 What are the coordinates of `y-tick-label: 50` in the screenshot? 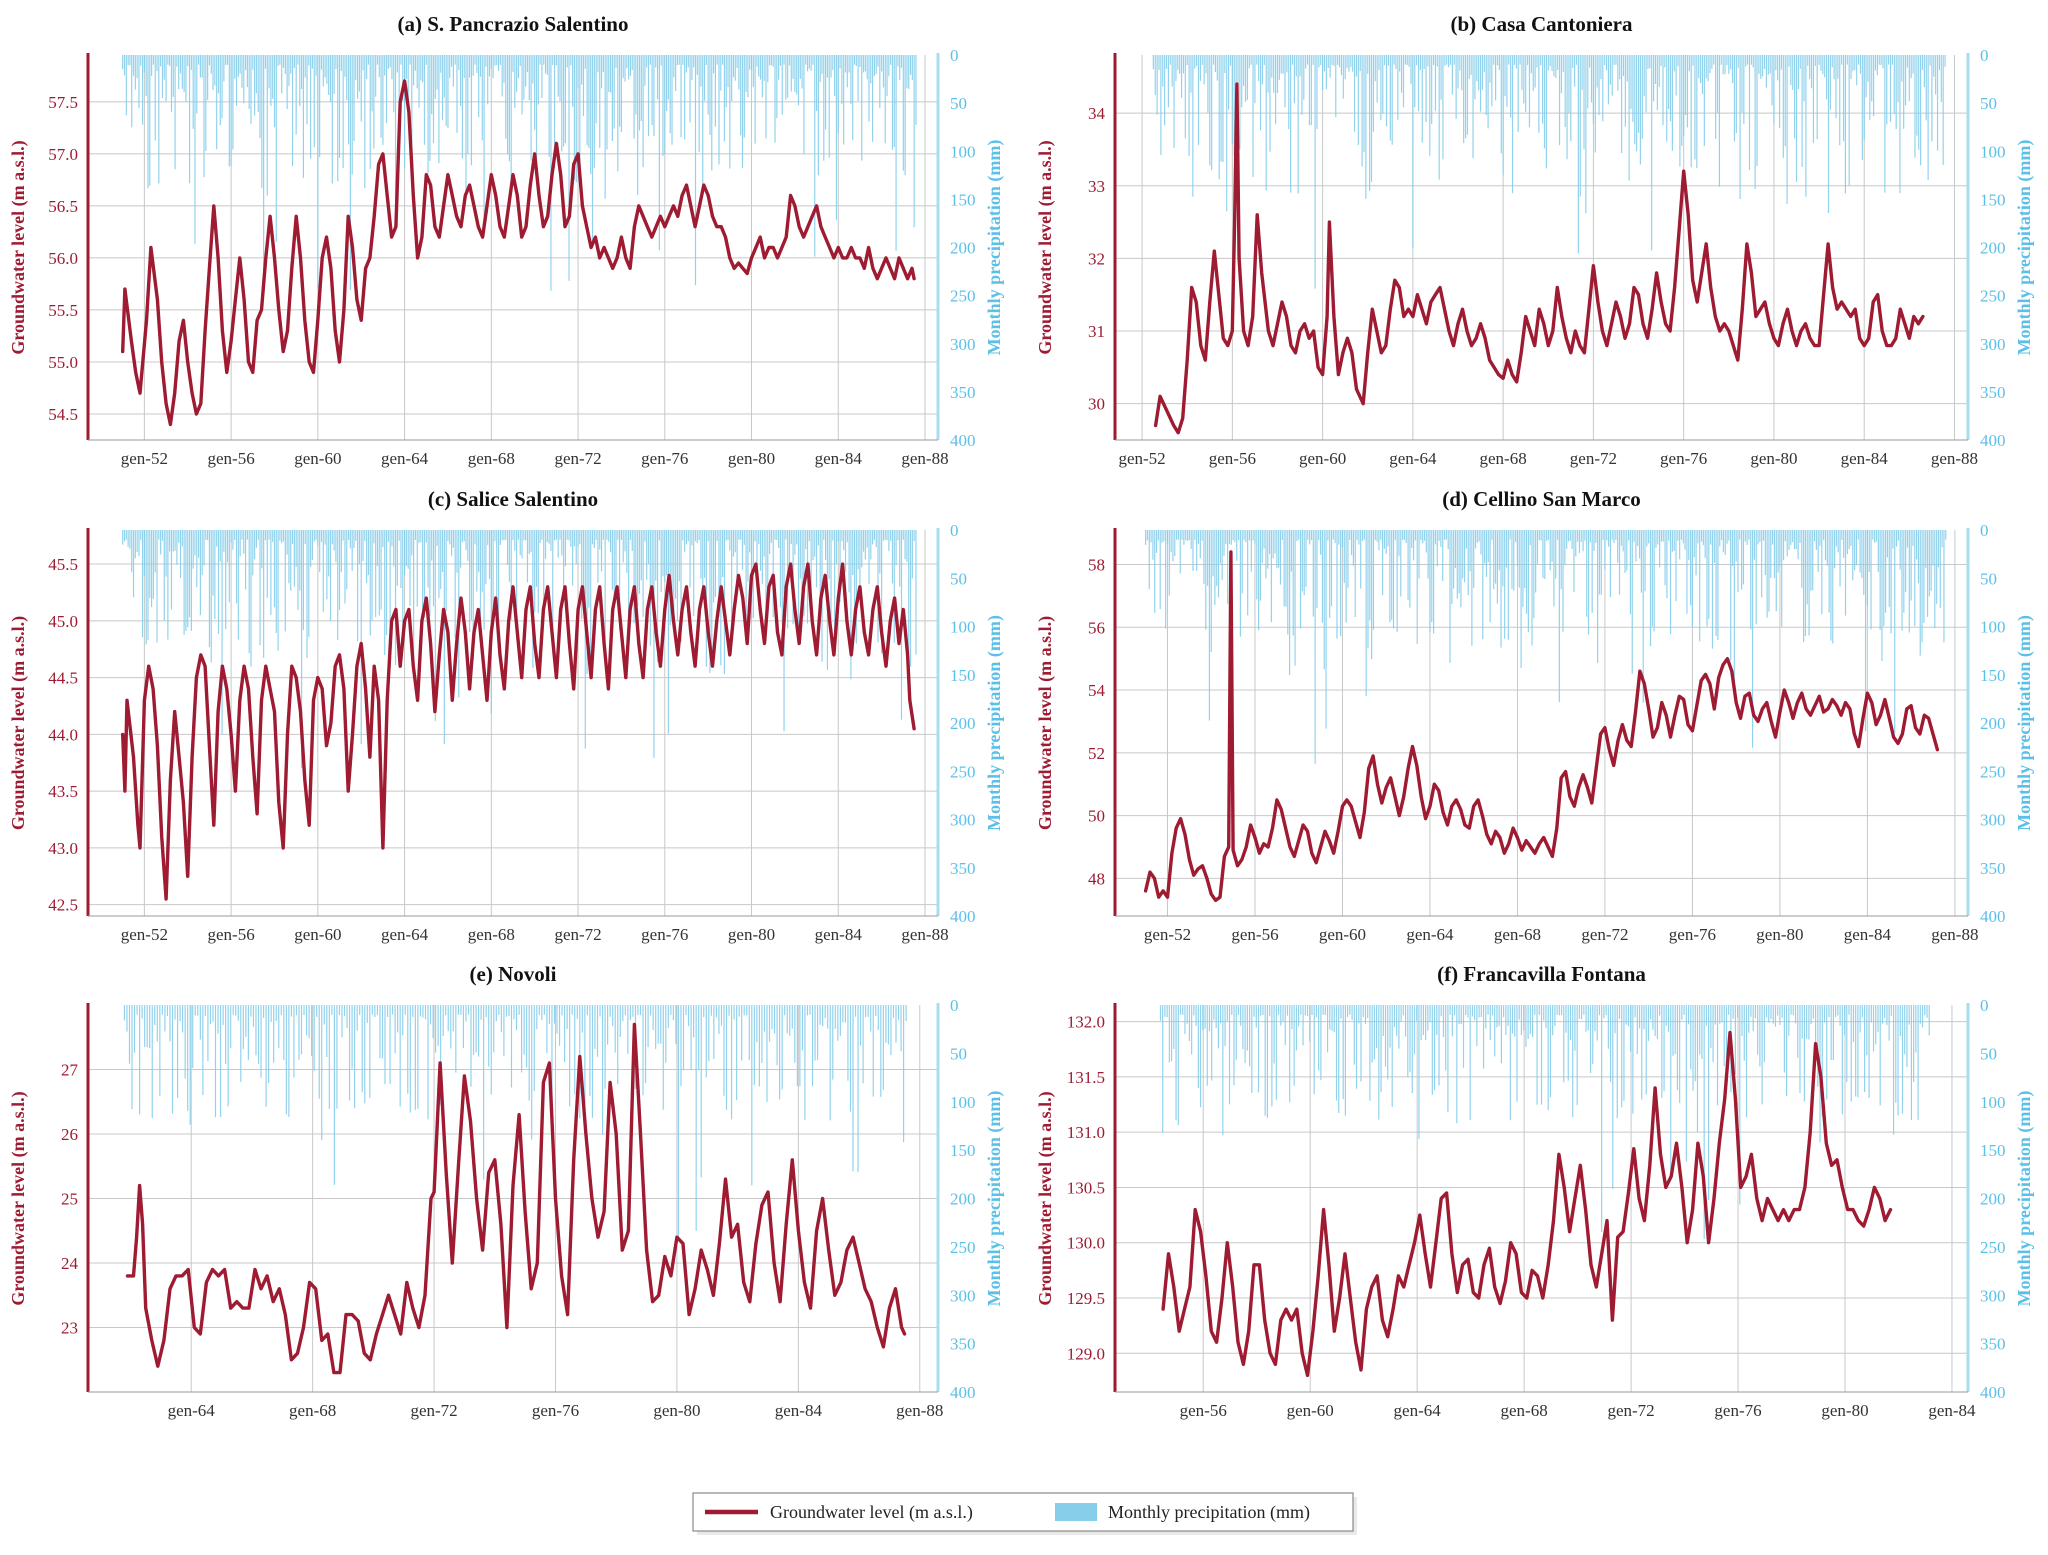 It's located at (1096, 816).